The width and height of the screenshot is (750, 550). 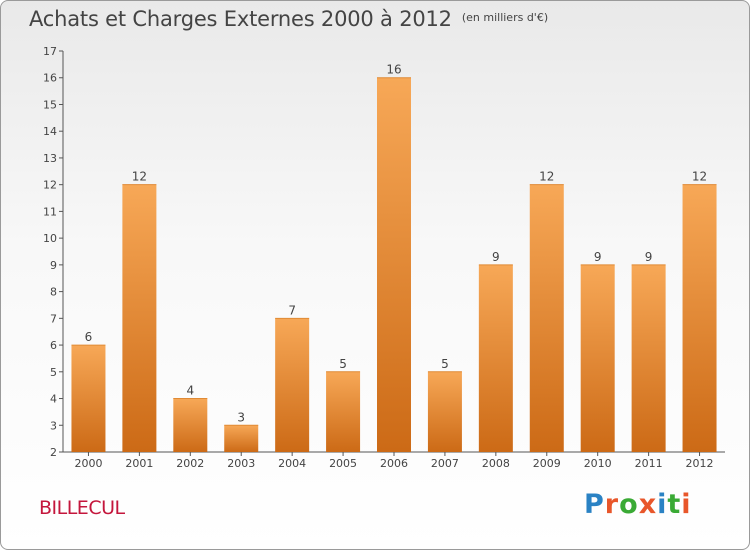 I want to click on title-main: Achats et Charges Externes 2000 à 2012, so click(x=240, y=19).